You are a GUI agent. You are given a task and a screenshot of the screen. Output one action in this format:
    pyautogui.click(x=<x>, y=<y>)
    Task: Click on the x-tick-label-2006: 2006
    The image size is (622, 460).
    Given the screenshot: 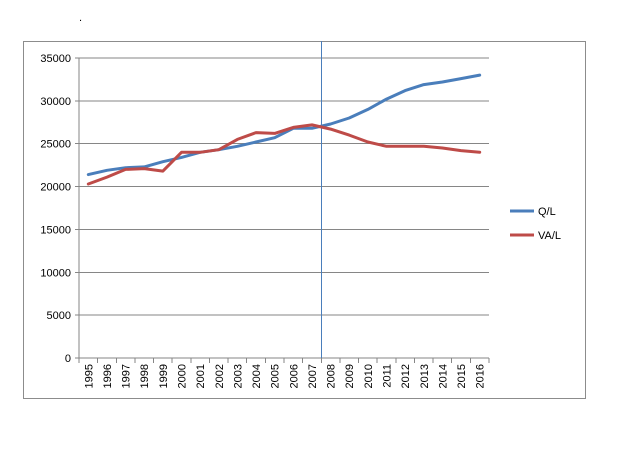 What is the action you would take?
    pyautogui.click(x=294, y=376)
    